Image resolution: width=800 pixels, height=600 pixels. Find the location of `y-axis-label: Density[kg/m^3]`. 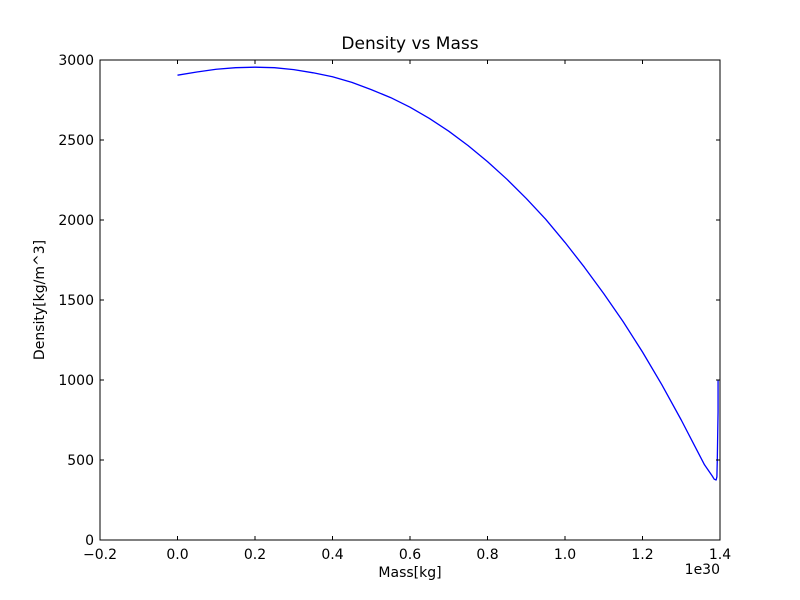

y-axis-label: Density[kg/m^3] is located at coordinates (40, 300).